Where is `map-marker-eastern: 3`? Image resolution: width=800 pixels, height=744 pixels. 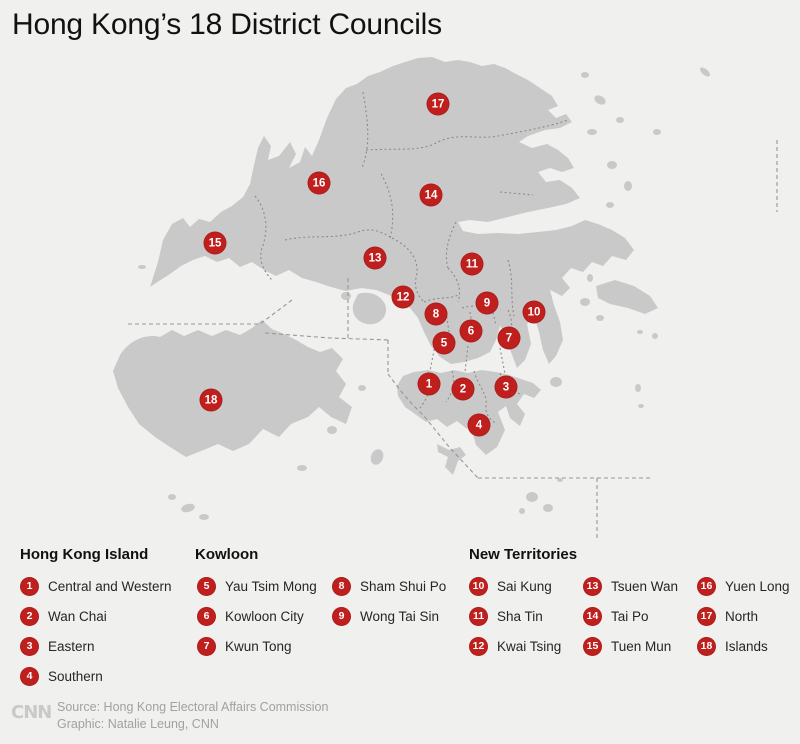 map-marker-eastern: 3 is located at coordinates (506, 387).